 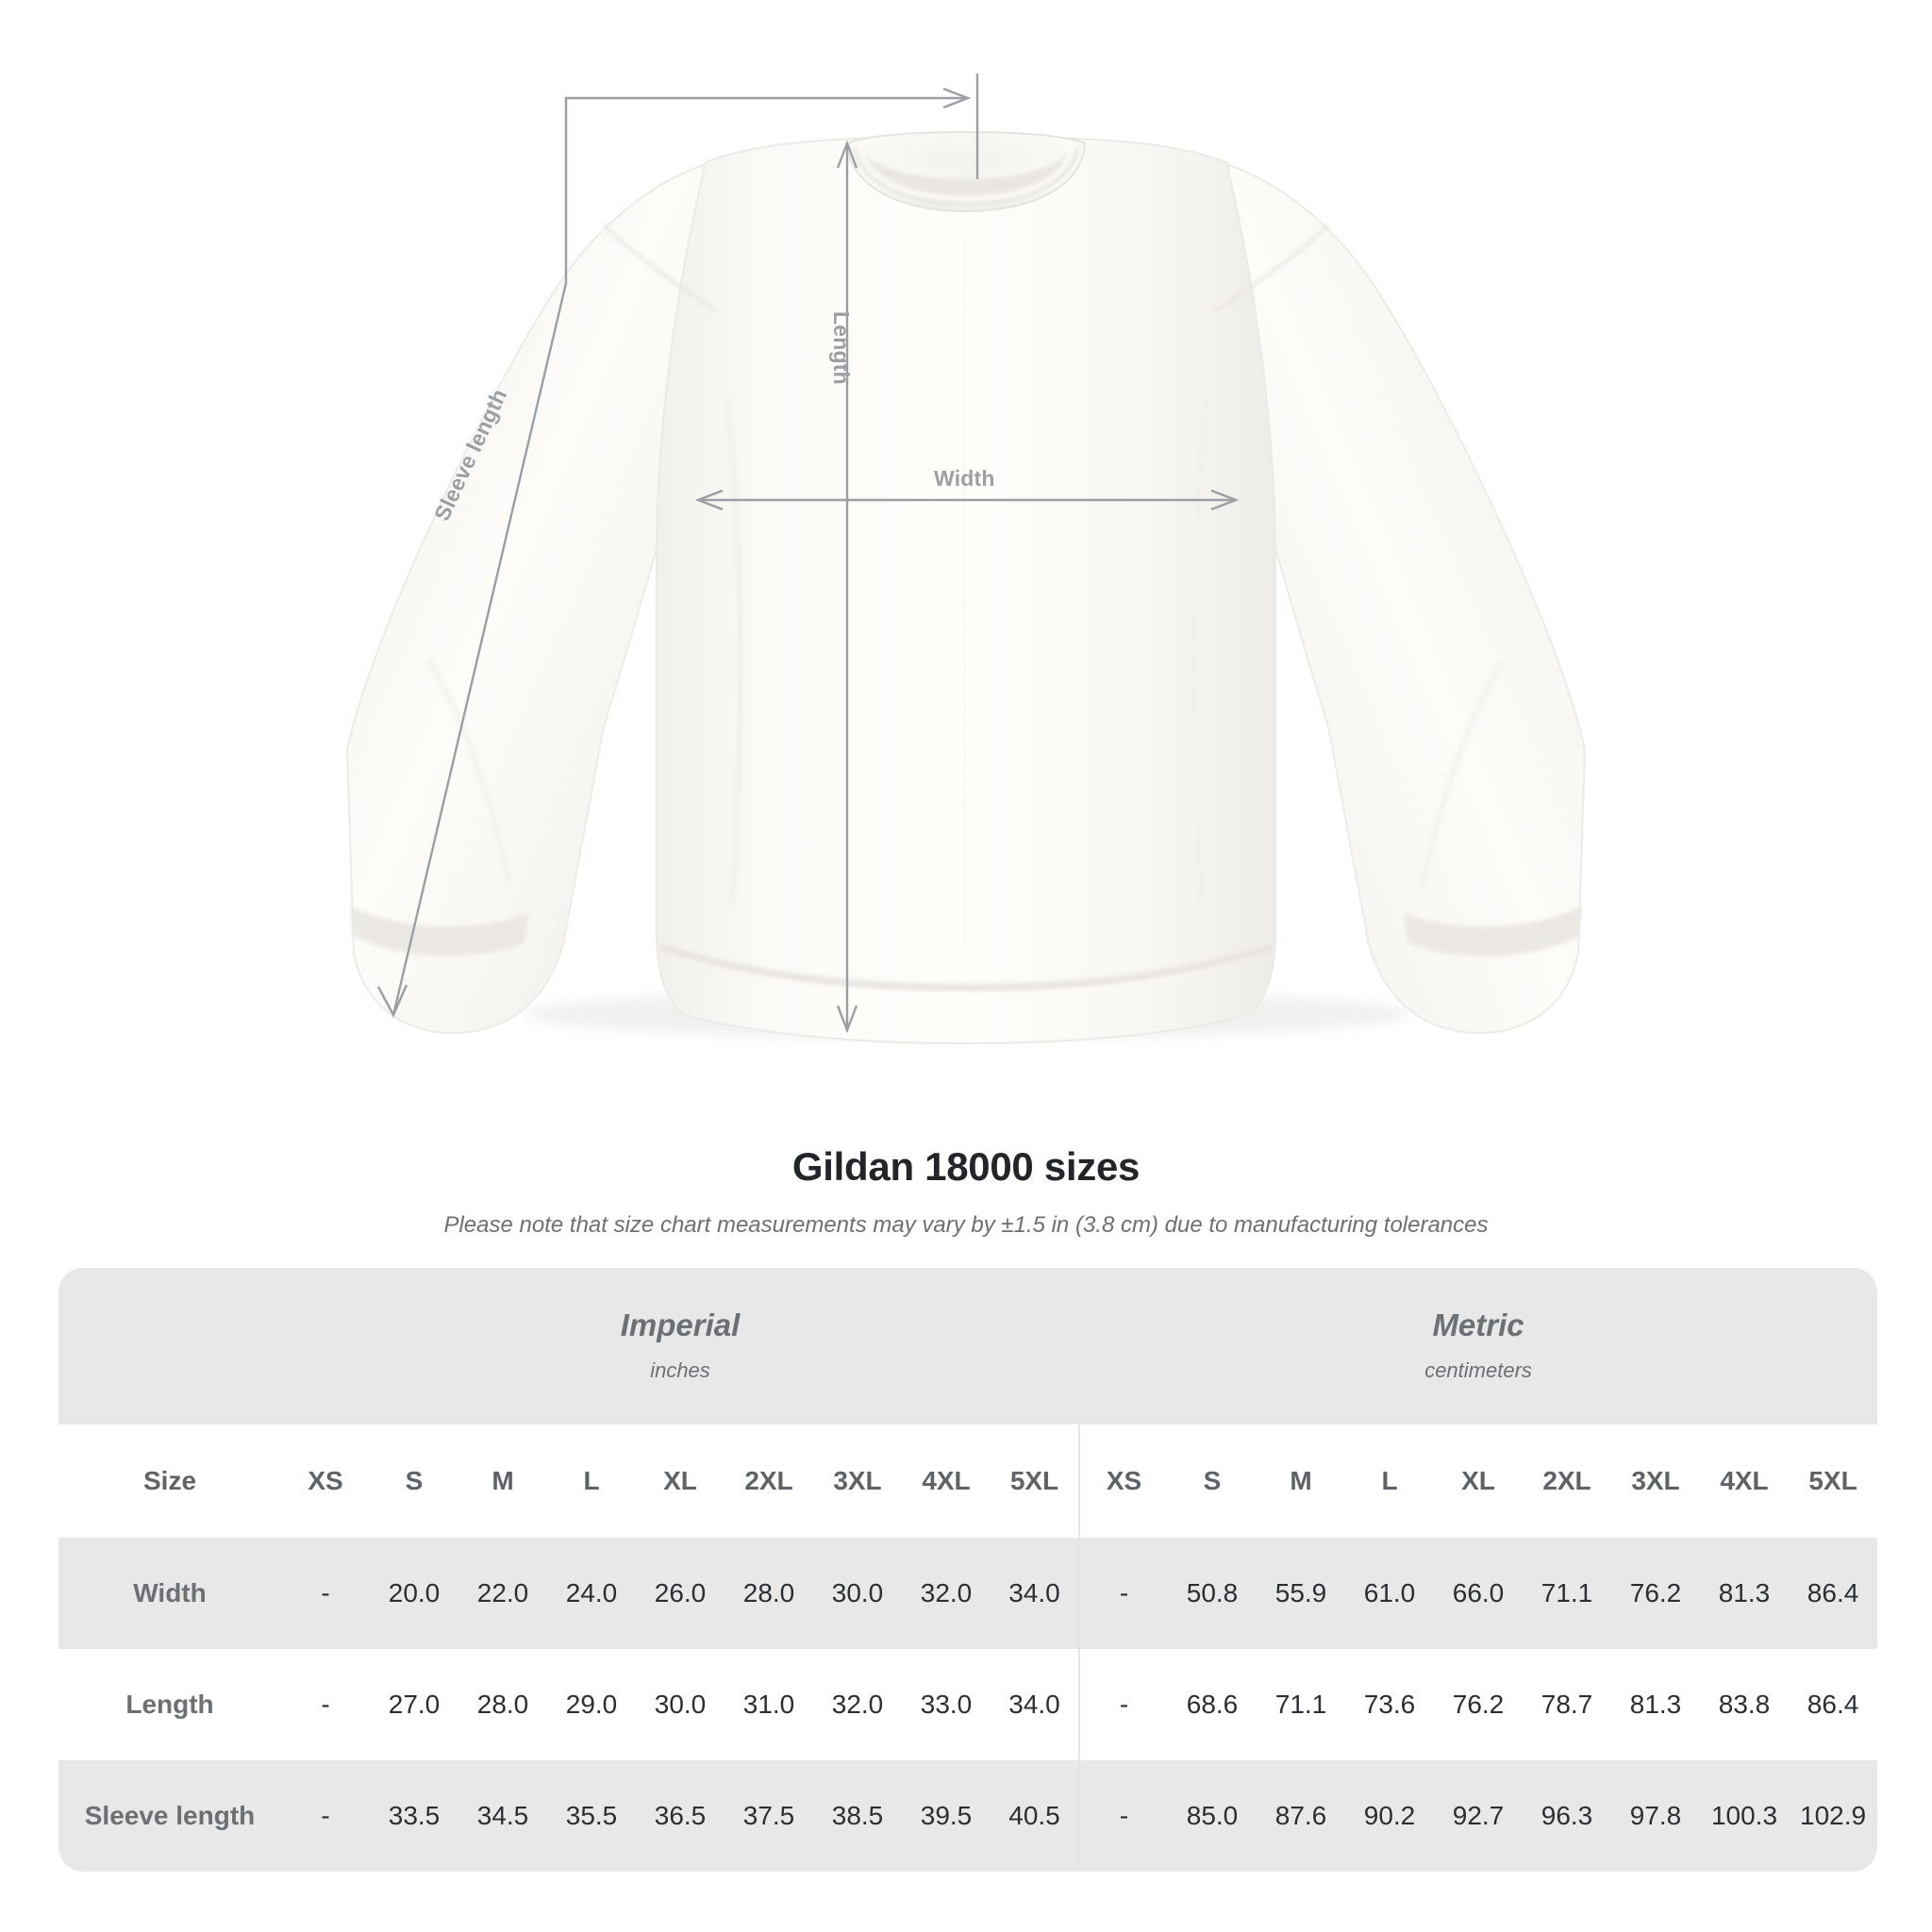 What do you see at coordinates (857, 1594) in the screenshot?
I see `cell-width-imperial-3xl: 30.0` at bounding box center [857, 1594].